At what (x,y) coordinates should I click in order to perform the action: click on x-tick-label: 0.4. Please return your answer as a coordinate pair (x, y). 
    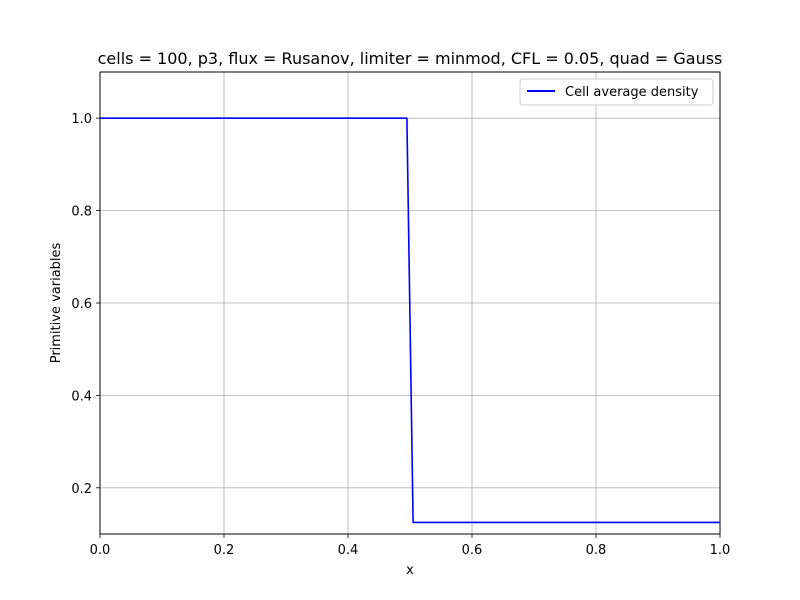
    Looking at the image, I should click on (348, 550).